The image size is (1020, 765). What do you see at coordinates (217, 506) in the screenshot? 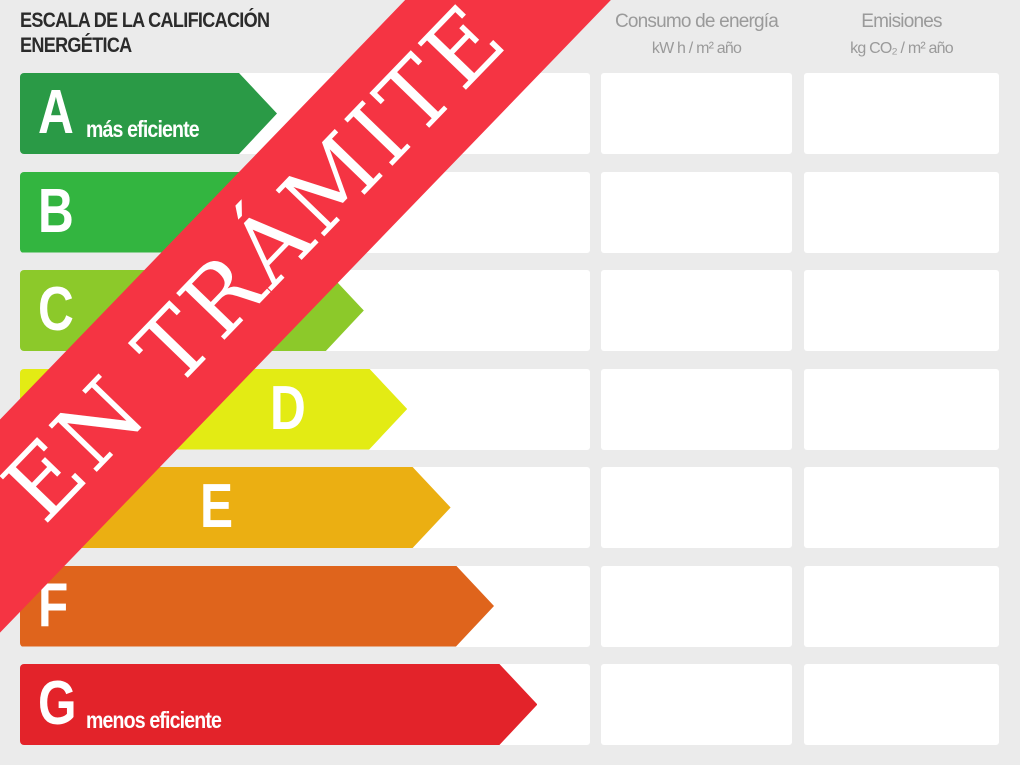
I see `rating-letter: E` at bounding box center [217, 506].